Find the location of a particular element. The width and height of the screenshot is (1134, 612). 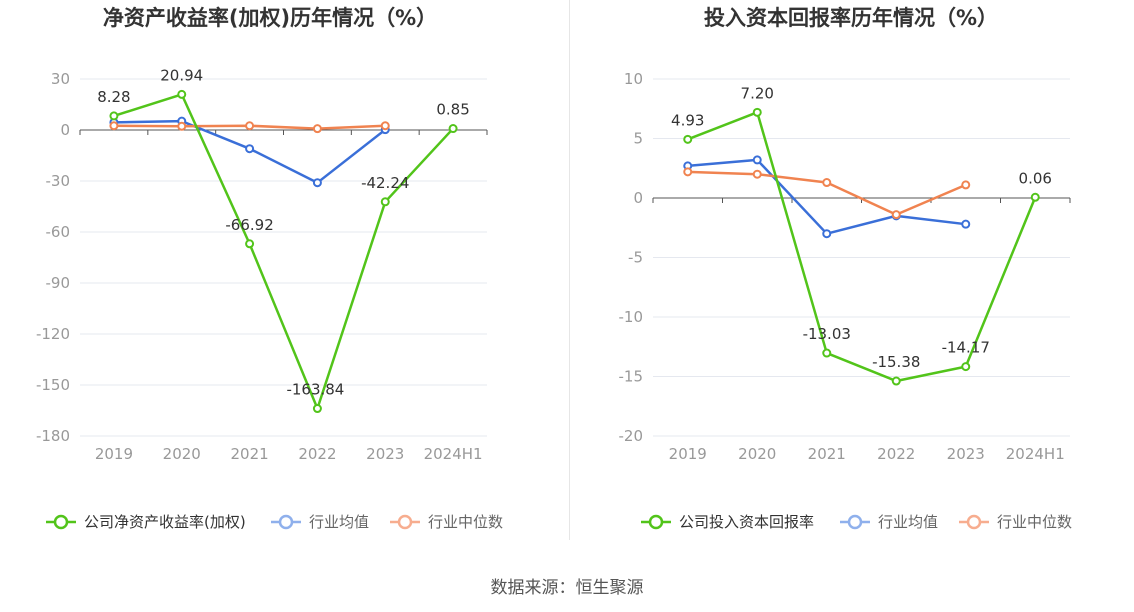

y-tick-label: -90 is located at coordinates (58, 283).